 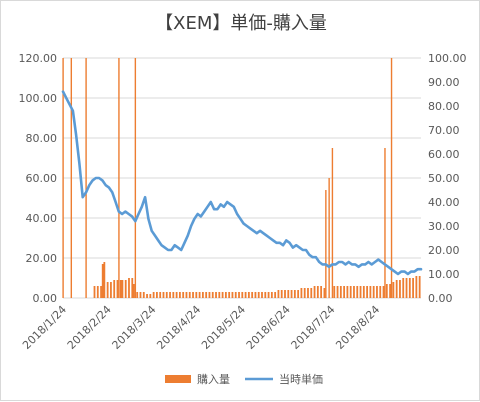 I want to click on y-right-tick-label: 60.00, so click(x=444, y=154).